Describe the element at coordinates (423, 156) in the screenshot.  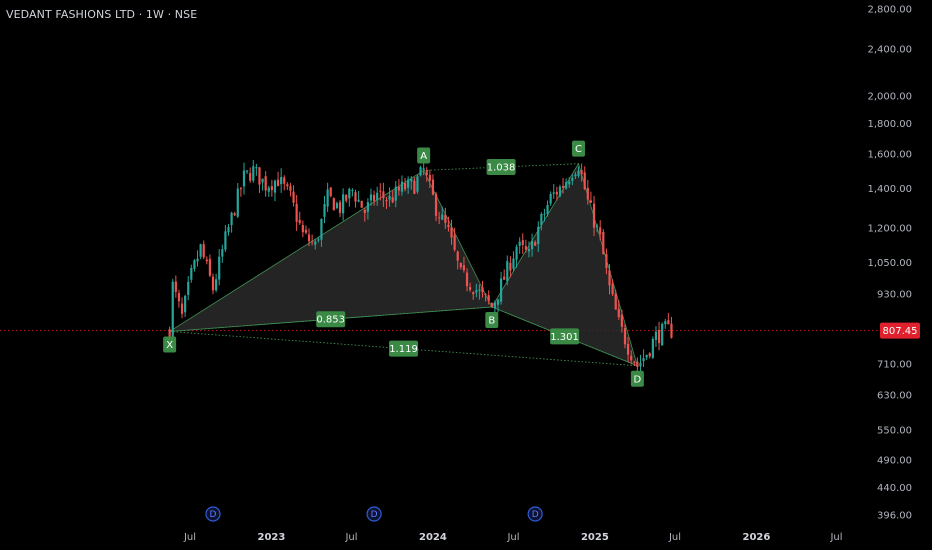
I see `pattern-point-label: A` at that location.